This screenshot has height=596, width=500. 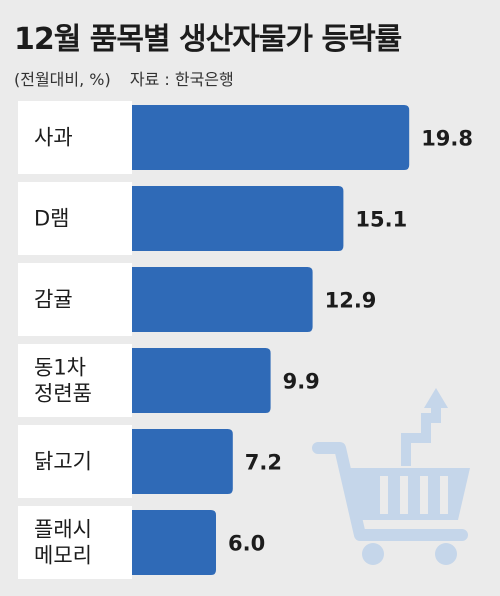 I want to click on unit-label: (전월대비, %), so click(x=62, y=79).